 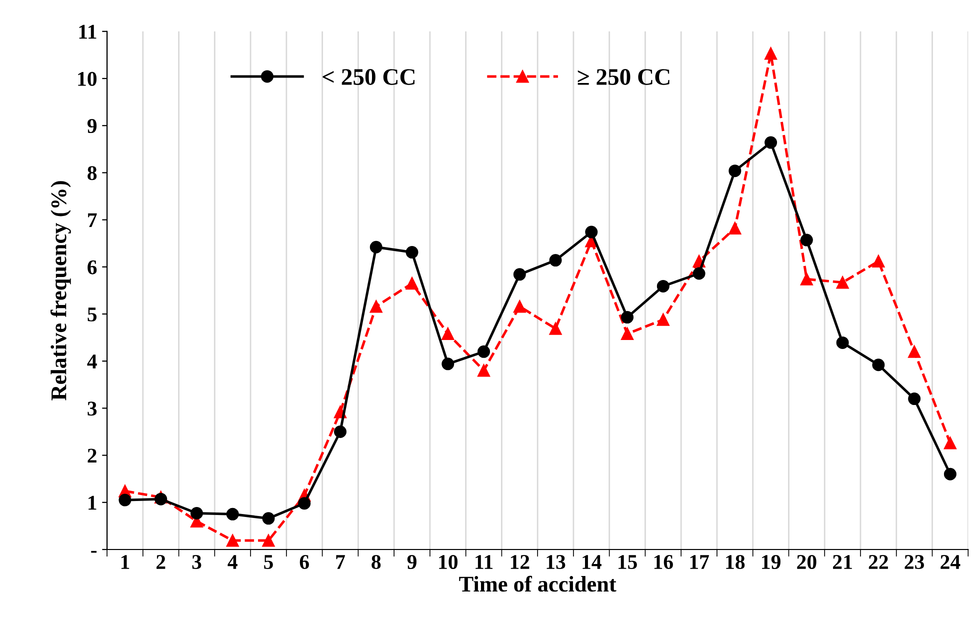 I want to click on x-tick-label: 6, so click(x=304, y=562).